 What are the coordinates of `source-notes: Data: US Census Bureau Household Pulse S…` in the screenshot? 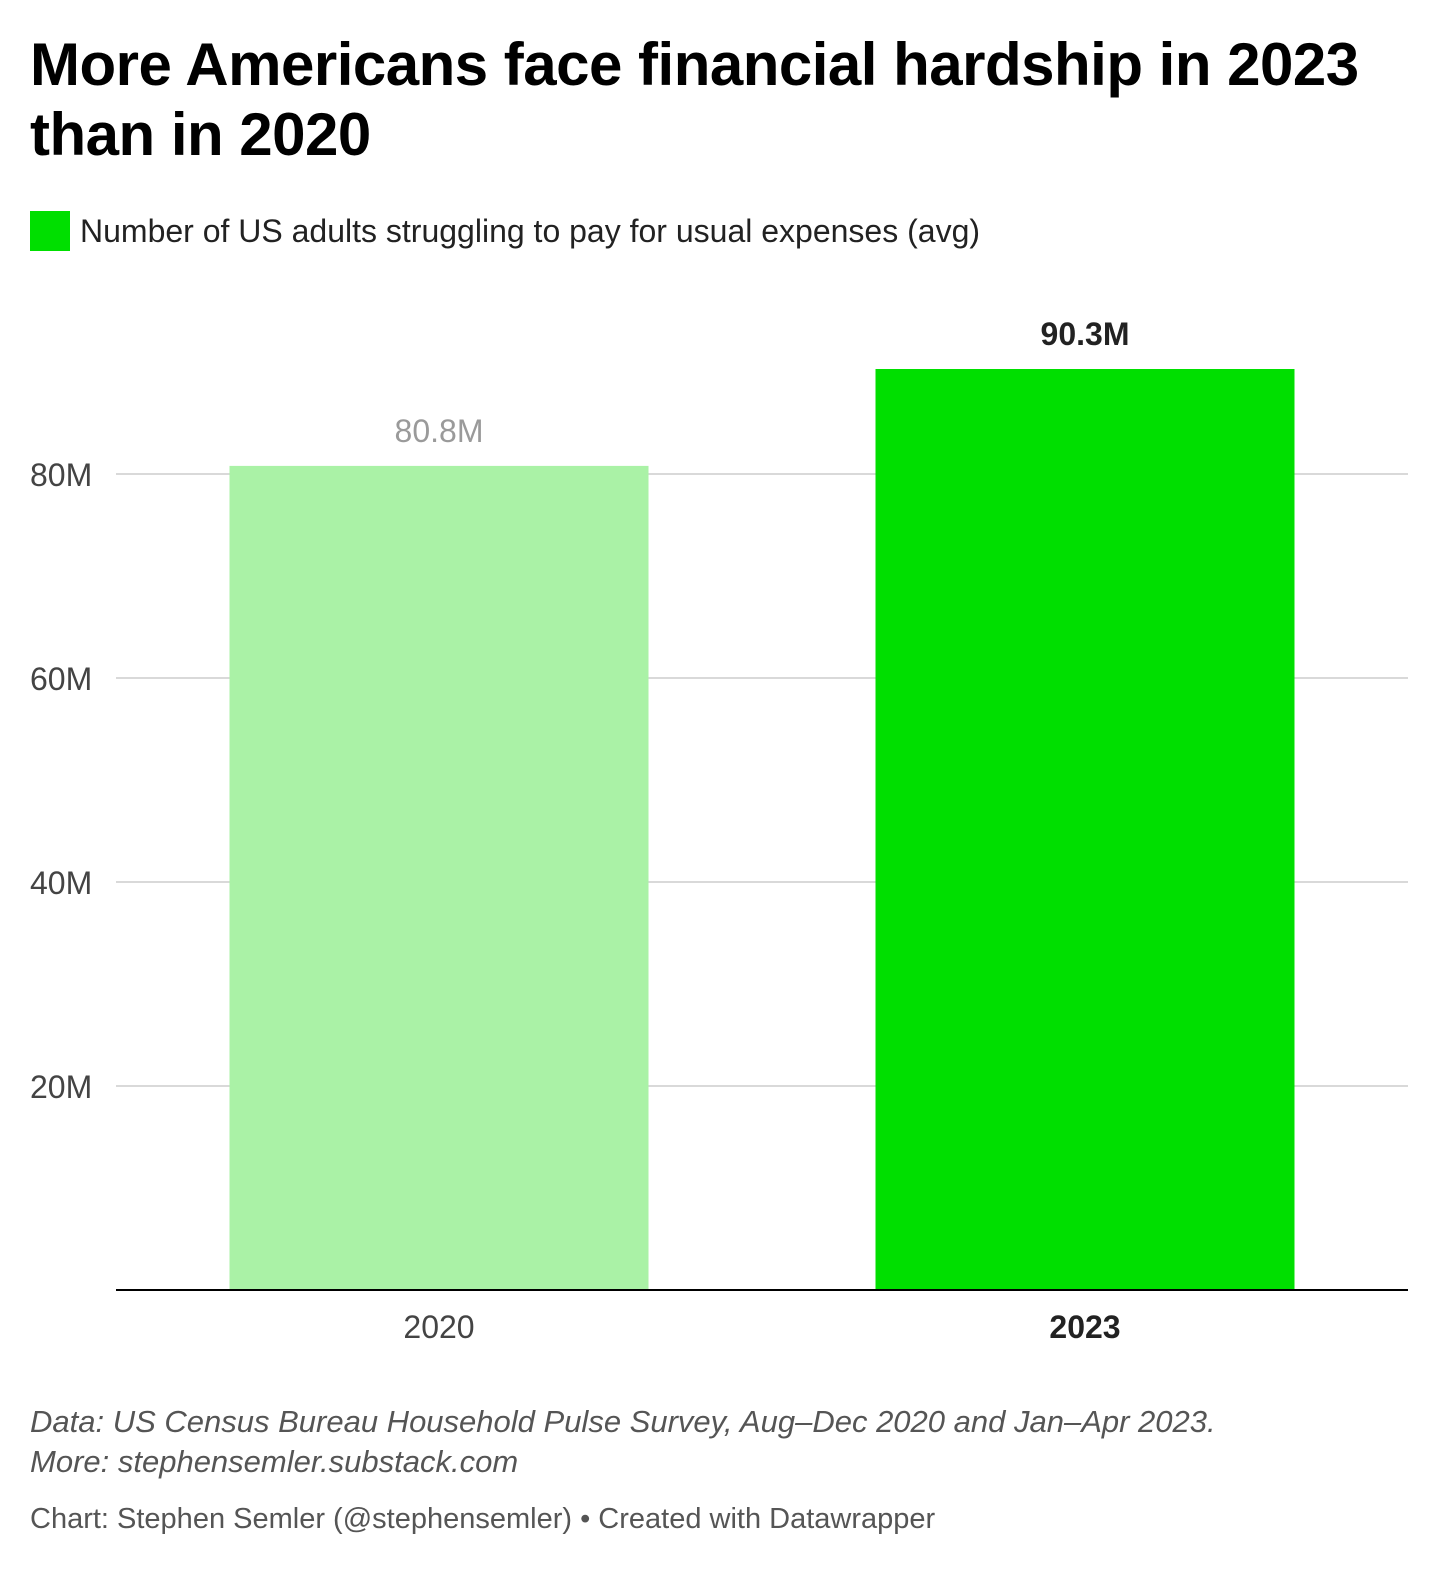 It's located at (730, 1442).